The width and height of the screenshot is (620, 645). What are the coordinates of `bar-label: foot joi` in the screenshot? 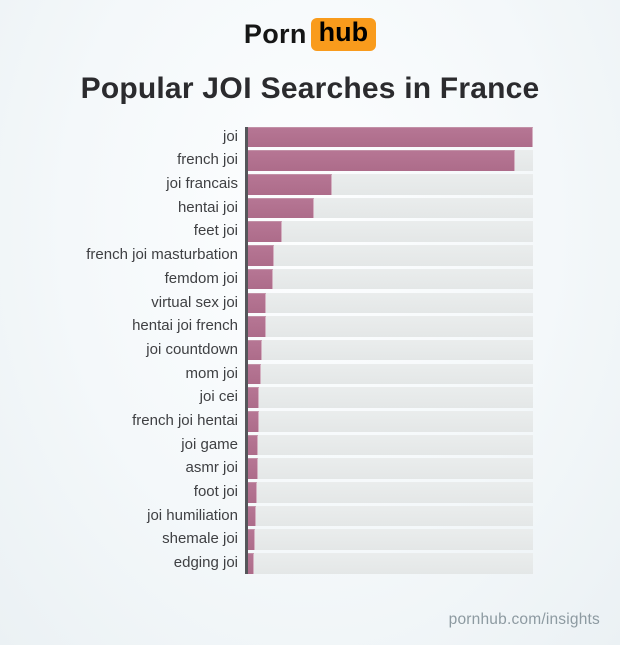 It's located at (215, 491).